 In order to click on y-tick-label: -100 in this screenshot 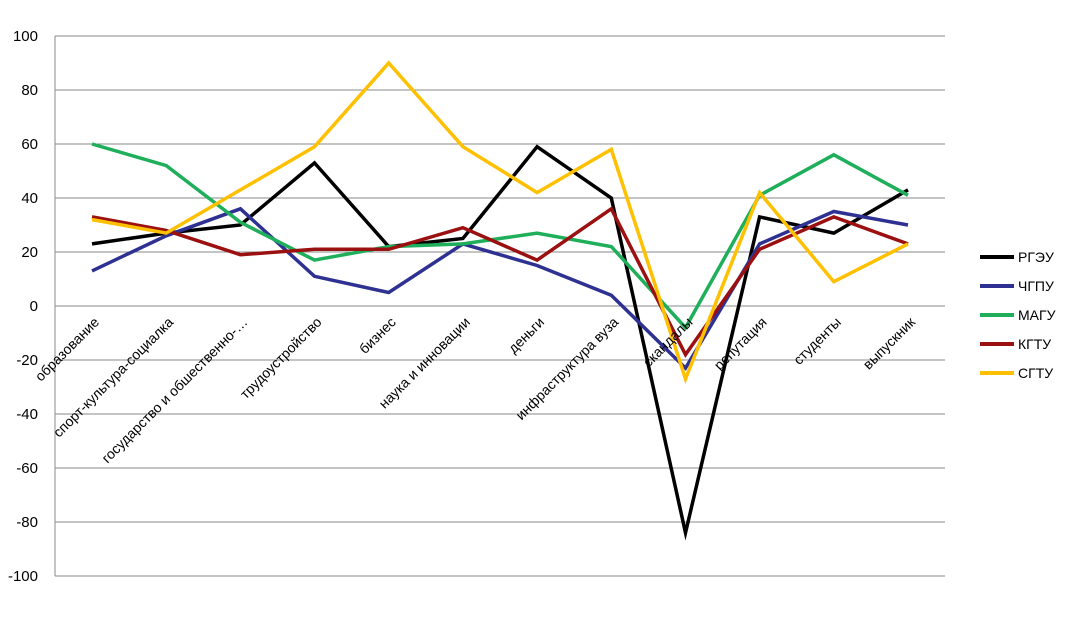, I will do `click(23, 576)`.